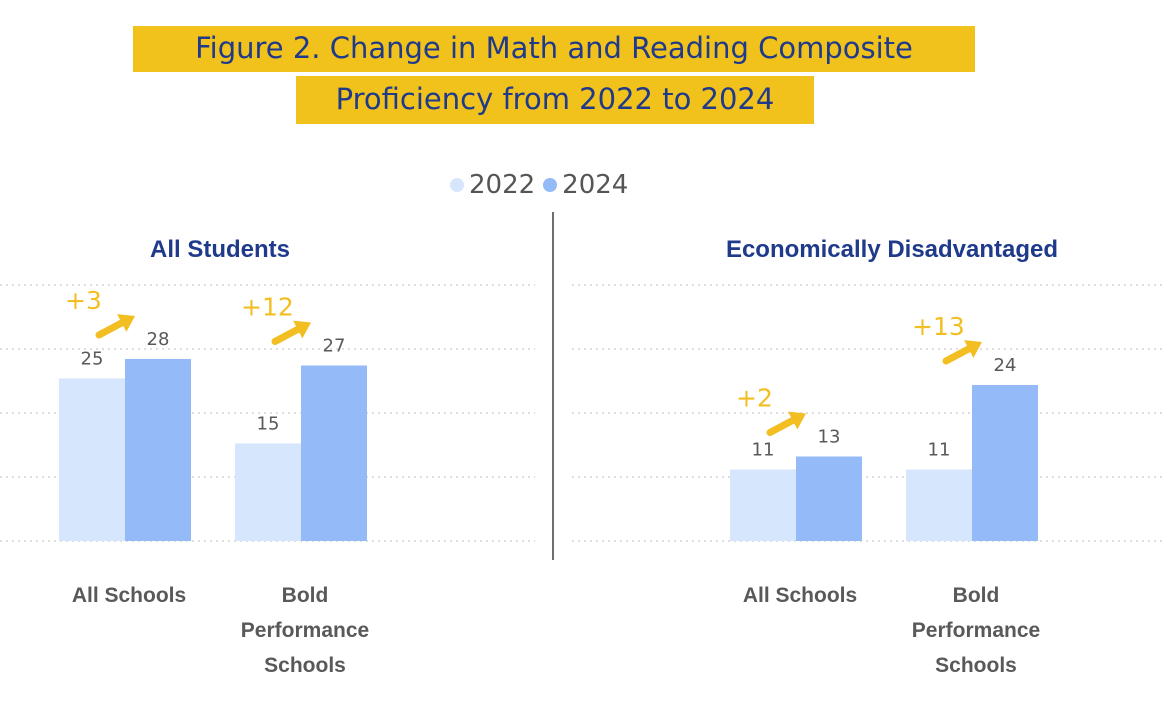 The height and width of the screenshot is (703, 1163). I want to click on value-label-2022: 25, so click(92, 359).